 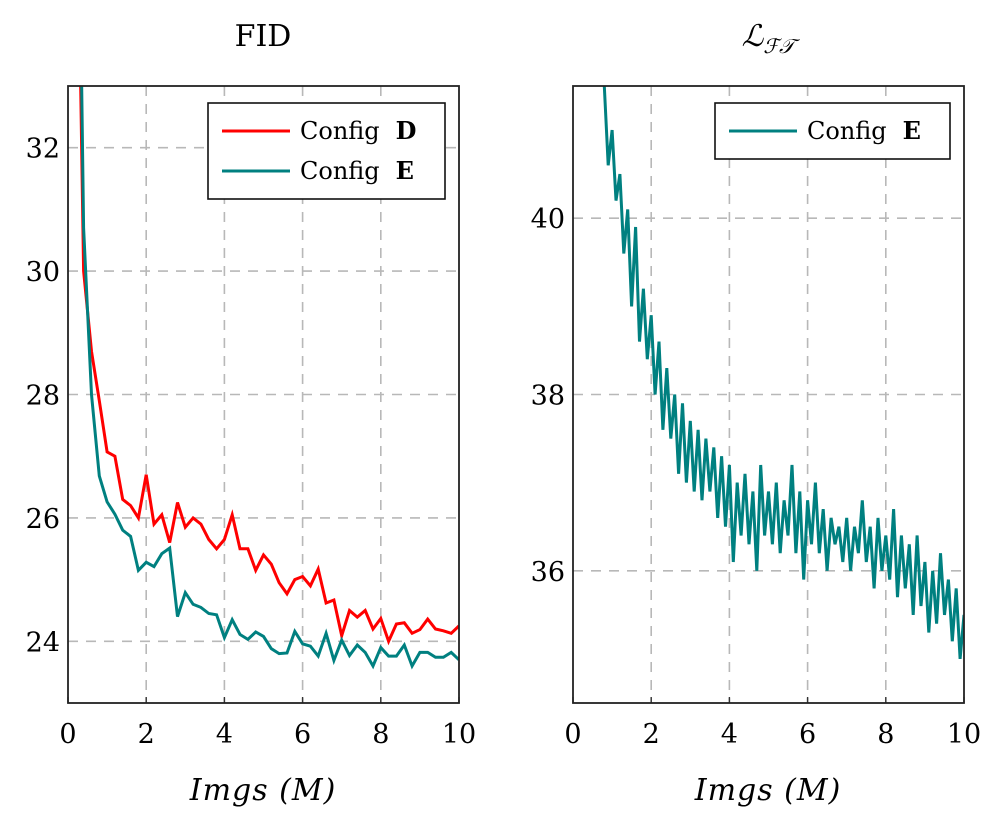 What do you see at coordinates (43, 272) in the screenshot?
I see `y-tick-label: 30` at bounding box center [43, 272].